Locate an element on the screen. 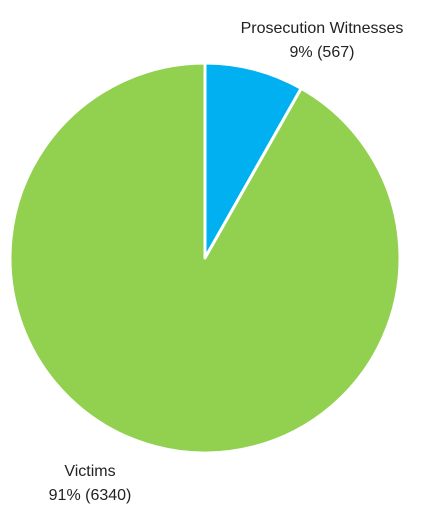  label-victims-name: Victims is located at coordinates (89, 471).